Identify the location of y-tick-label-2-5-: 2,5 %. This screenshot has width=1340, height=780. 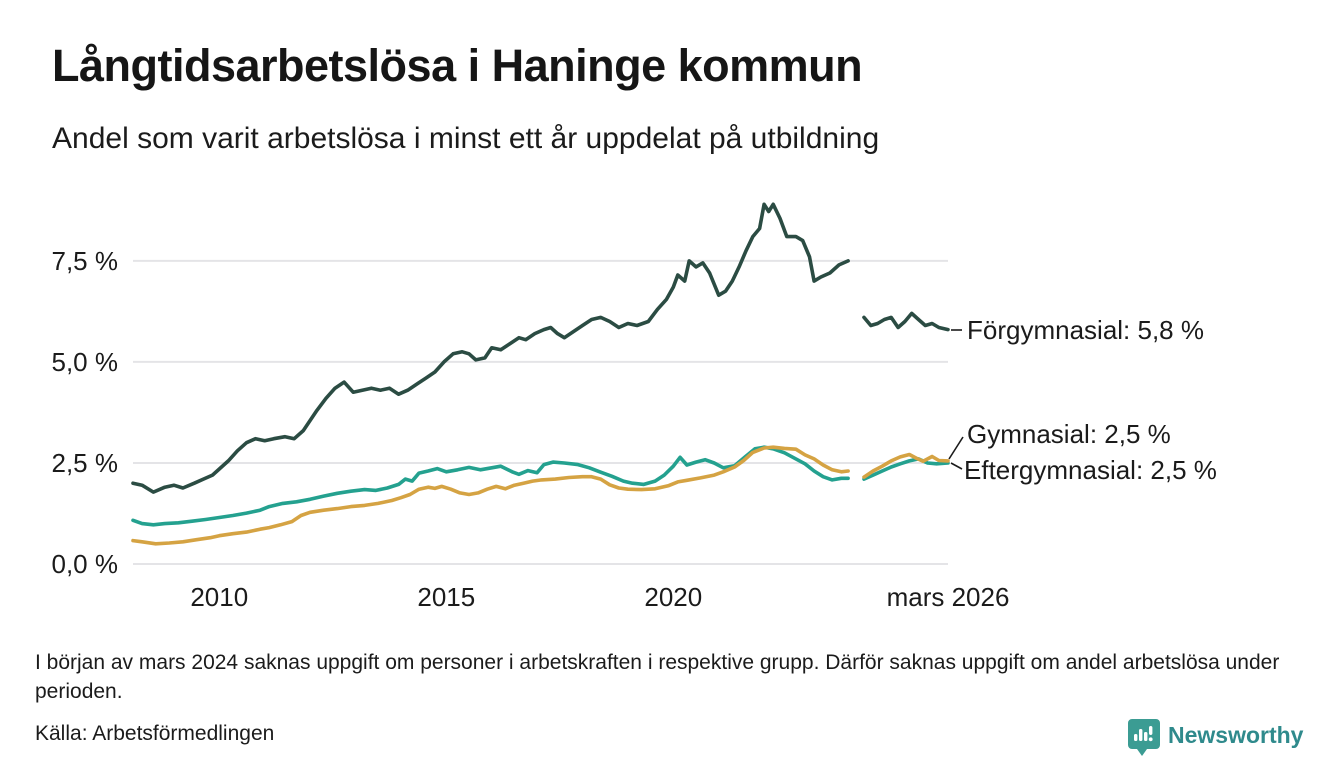
(85, 462).